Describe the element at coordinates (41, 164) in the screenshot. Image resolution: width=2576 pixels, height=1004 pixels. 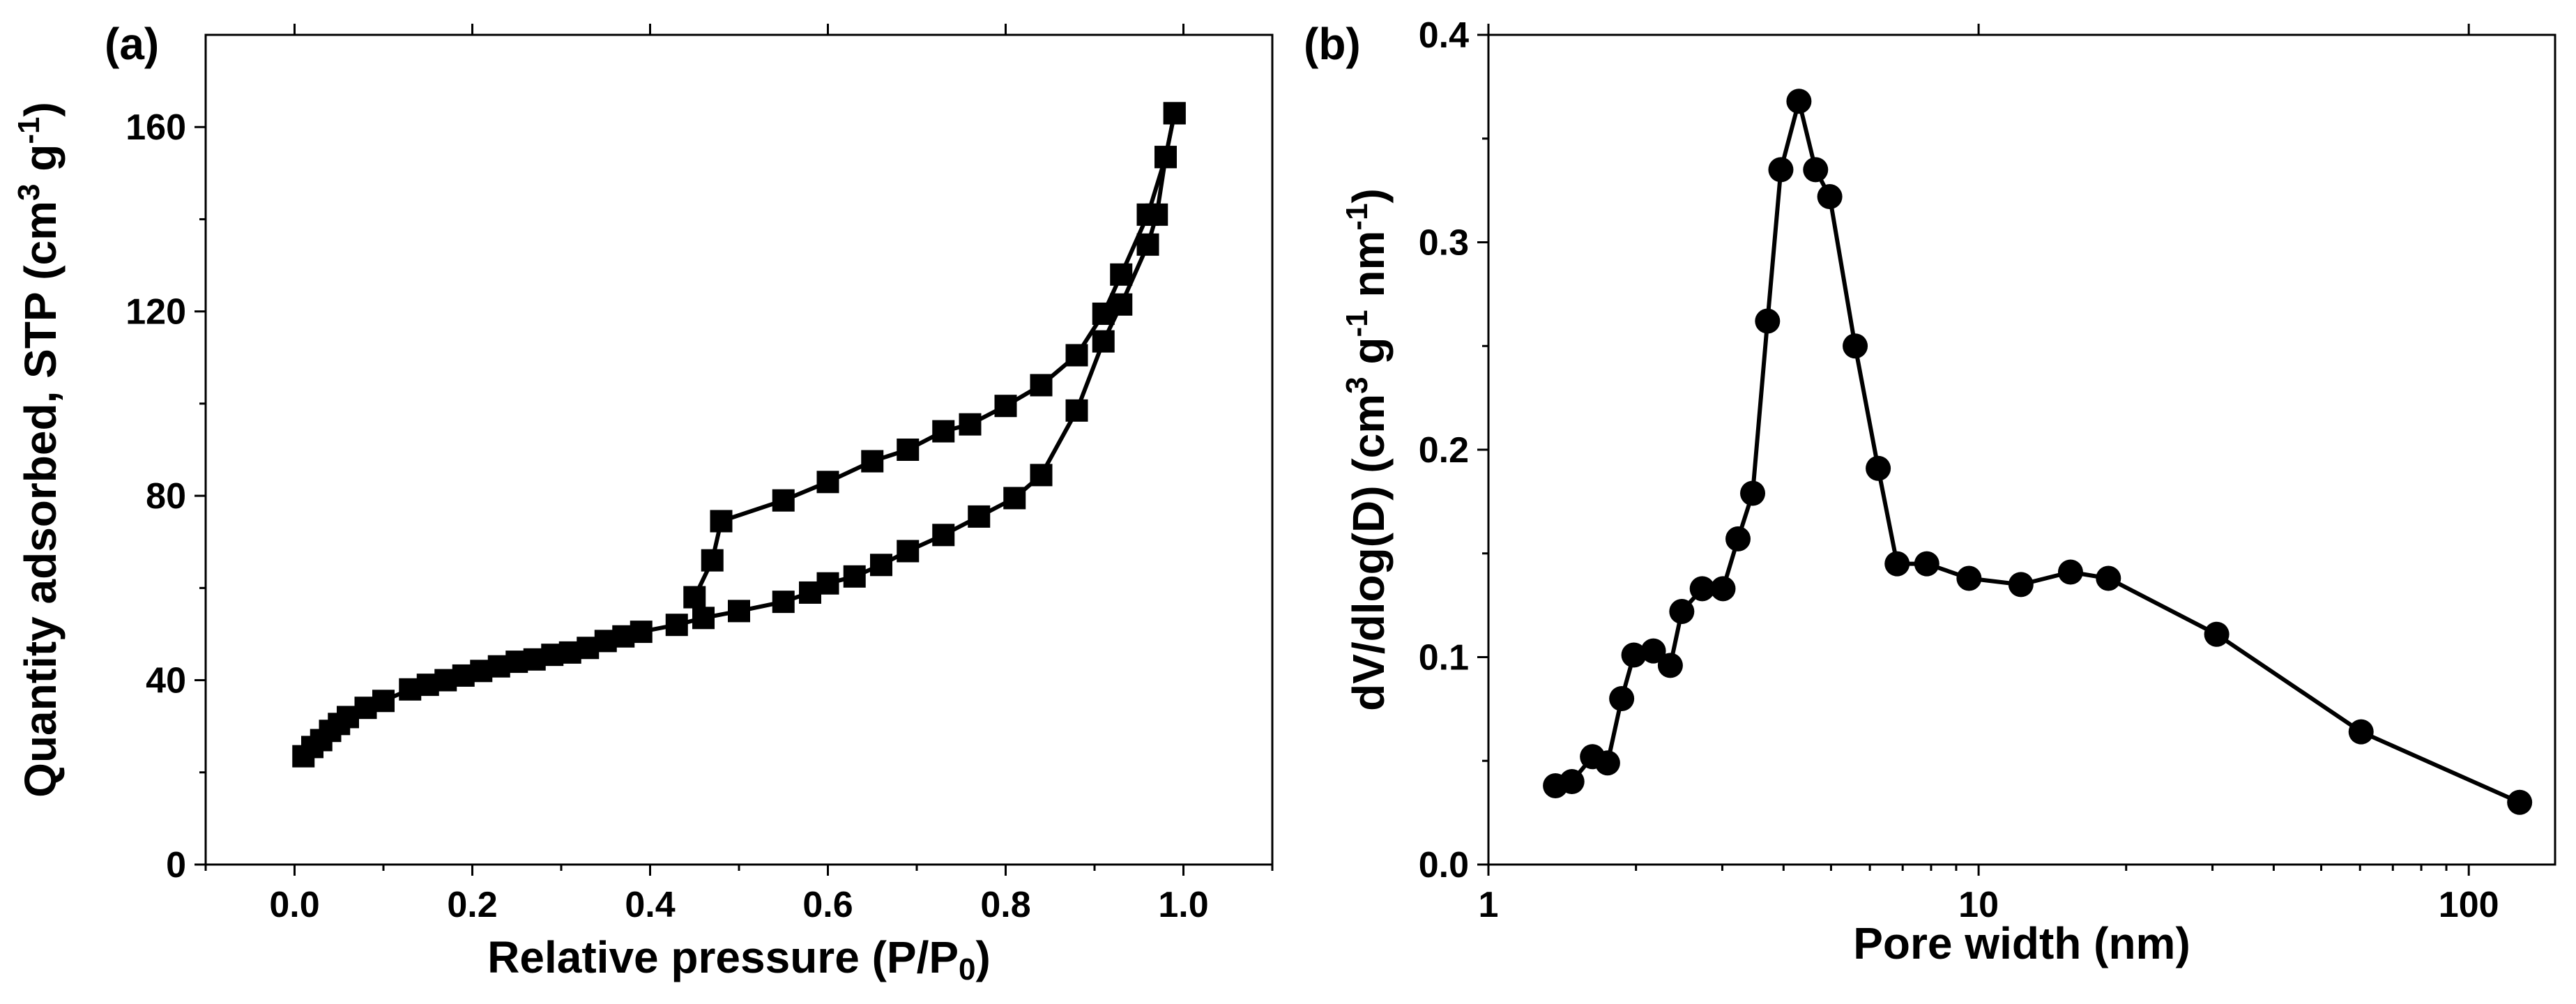
I see `panel-a-ylabel-mid: g` at that location.